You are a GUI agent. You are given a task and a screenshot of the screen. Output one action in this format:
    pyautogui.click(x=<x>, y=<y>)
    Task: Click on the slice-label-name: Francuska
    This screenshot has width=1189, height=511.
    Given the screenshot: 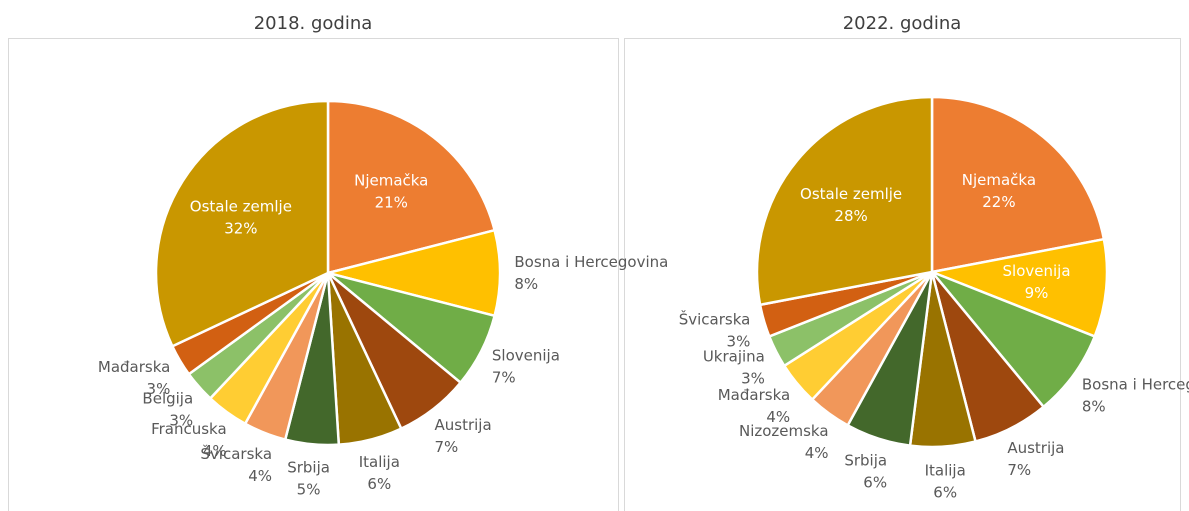 What is the action you would take?
    pyautogui.click(x=189, y=428)
    